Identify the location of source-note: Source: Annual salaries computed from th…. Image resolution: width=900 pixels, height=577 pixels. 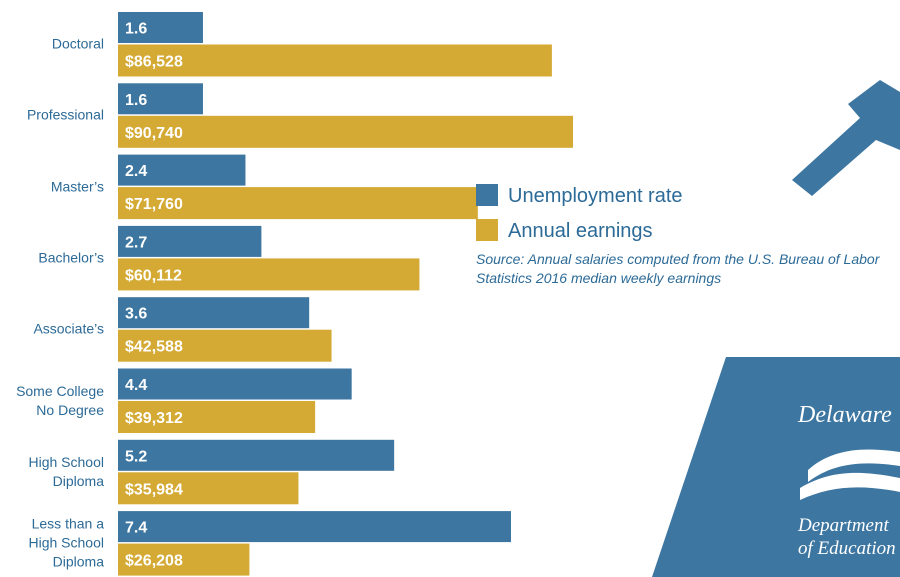
(678, 268).